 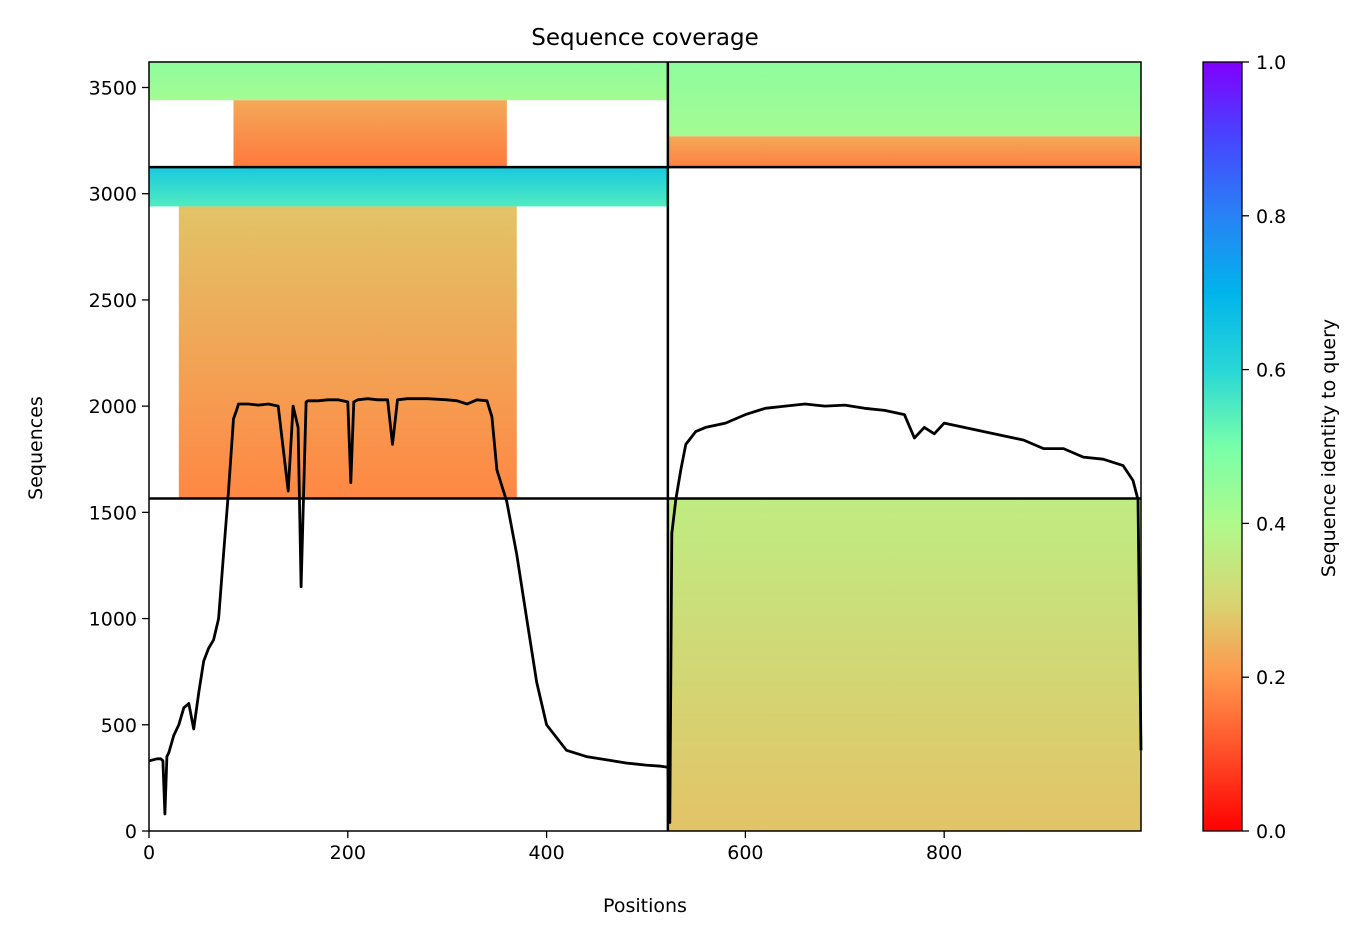 What do you see at coordinates (131, 832) in the screenshot?
I see `y-tick-label: 0` at bounding box center [131, 832].